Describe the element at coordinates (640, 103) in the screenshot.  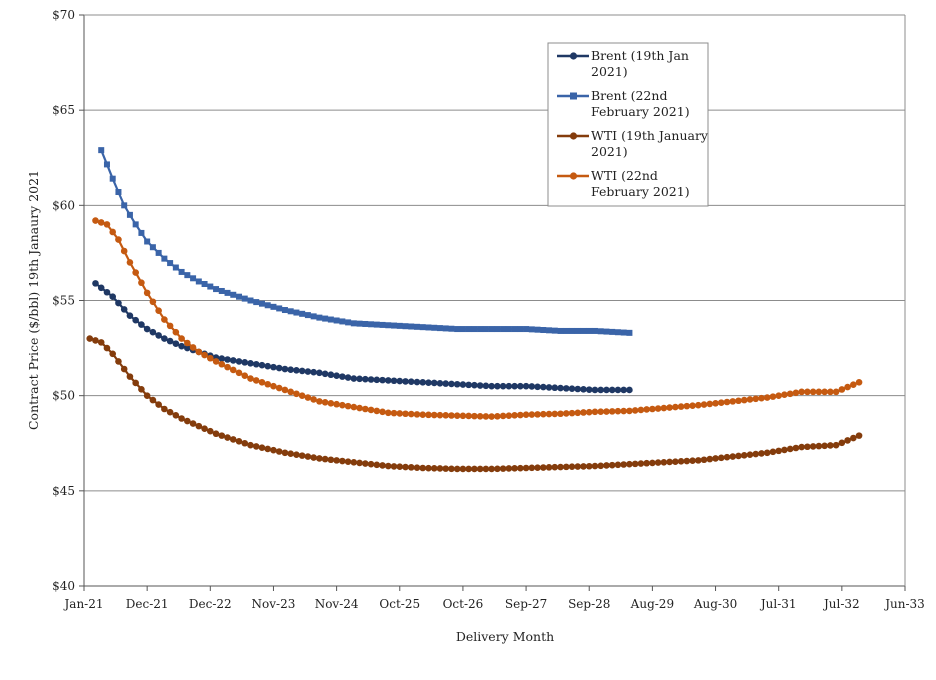
I see `legend-label: Brent (22nd February 2021)` at that location.